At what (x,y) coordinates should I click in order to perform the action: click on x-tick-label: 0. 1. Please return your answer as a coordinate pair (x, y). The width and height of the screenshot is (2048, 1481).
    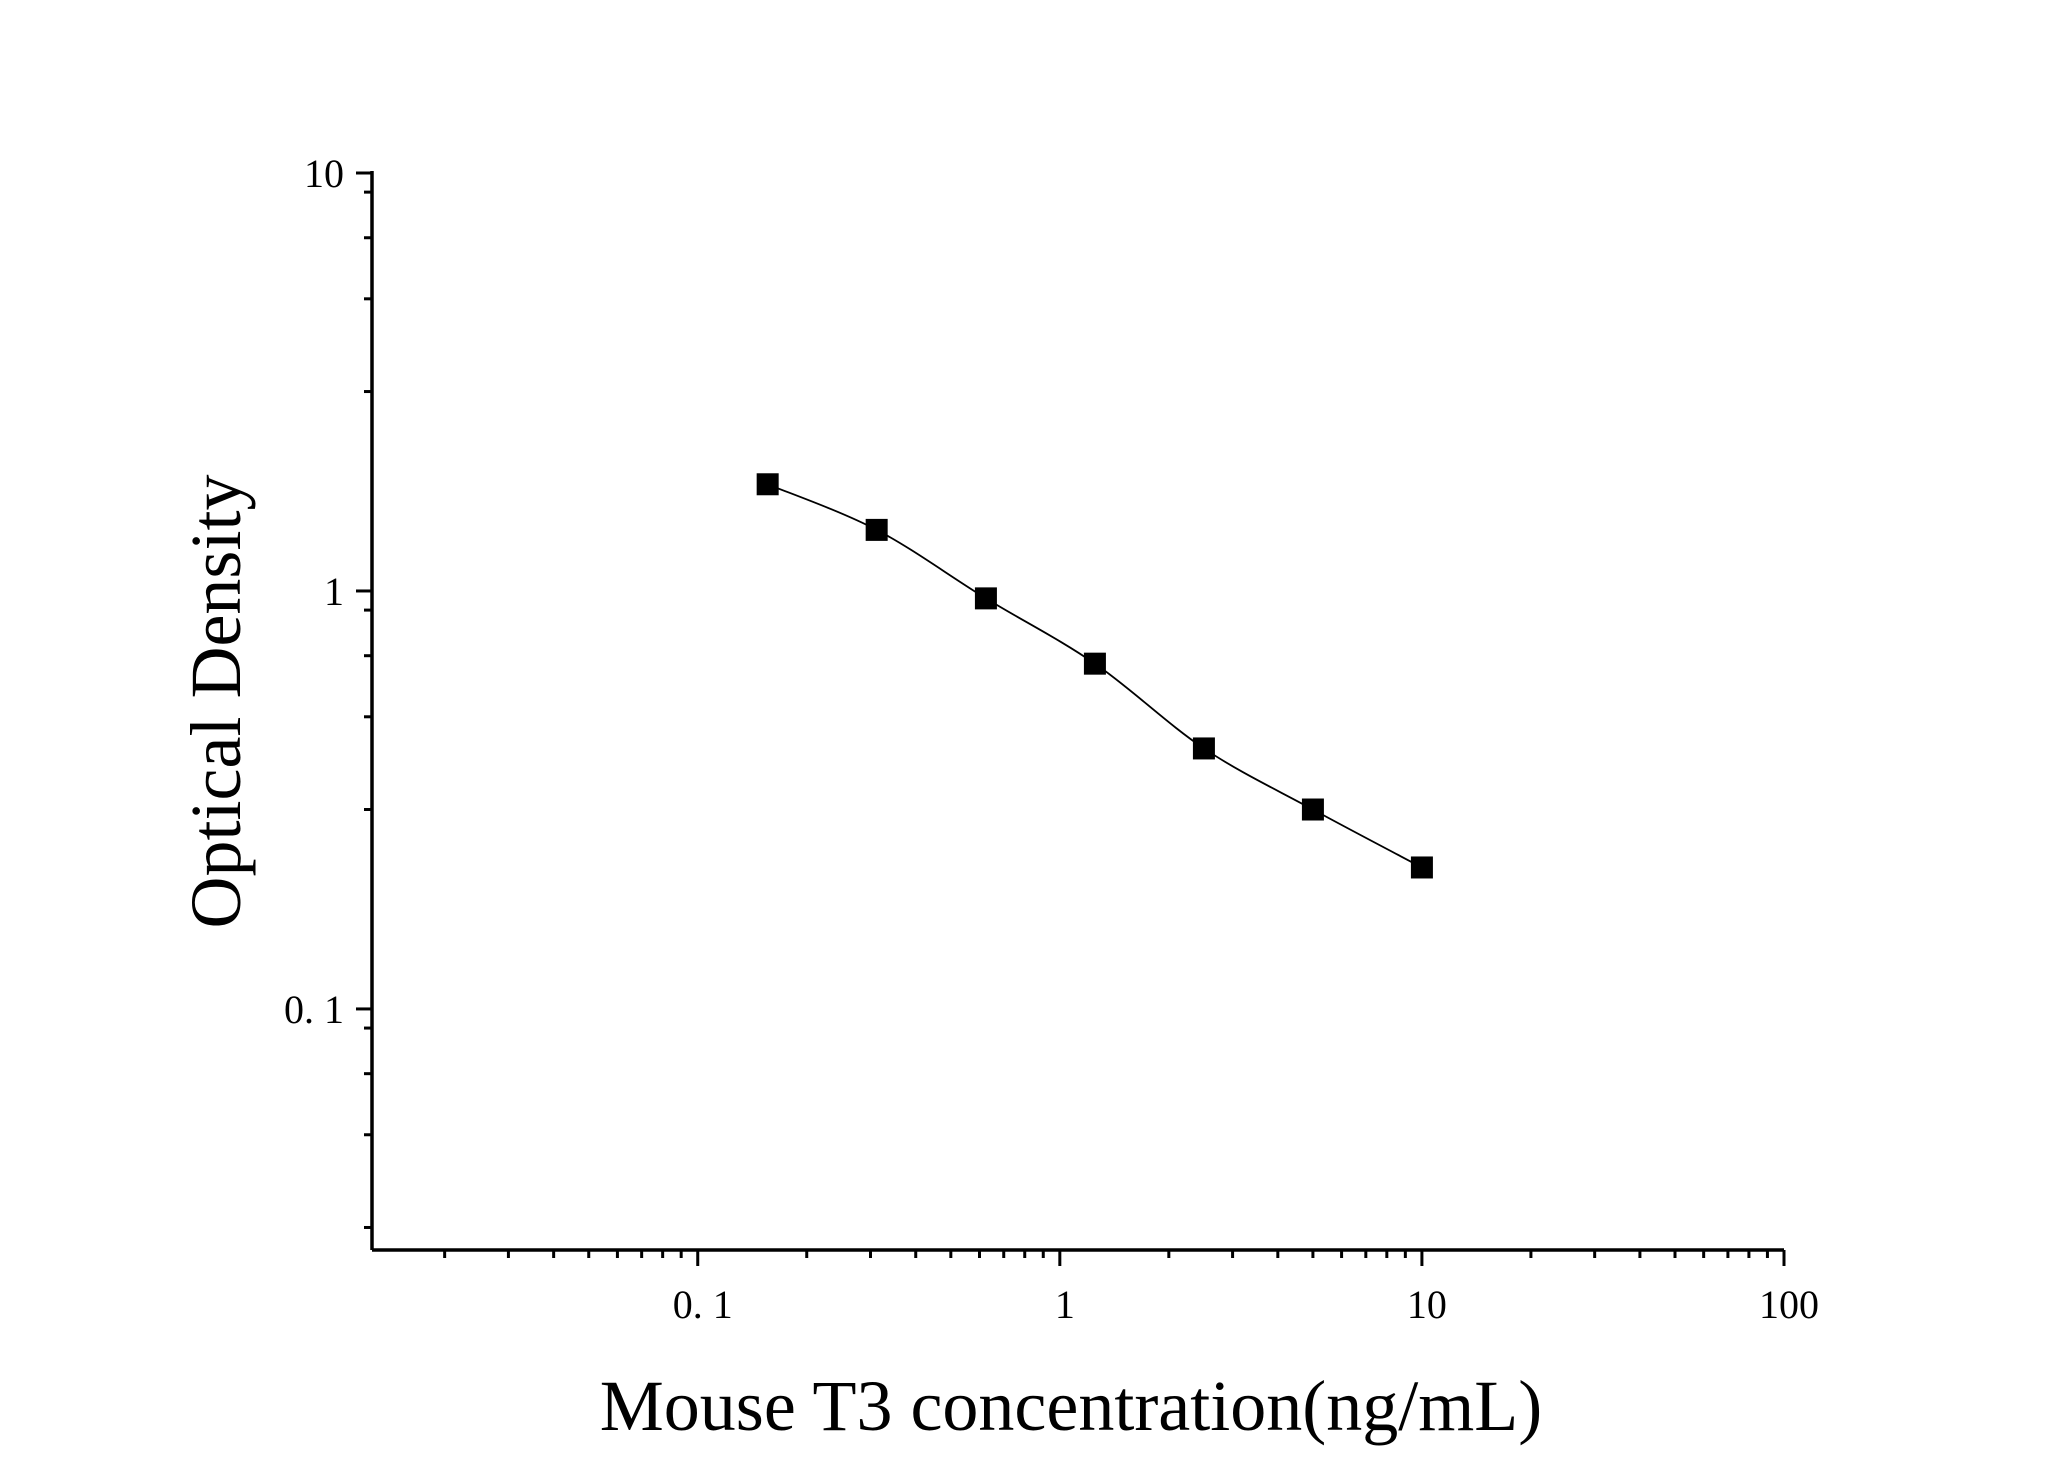
    Looking at the image, I should click on (703, 1304).